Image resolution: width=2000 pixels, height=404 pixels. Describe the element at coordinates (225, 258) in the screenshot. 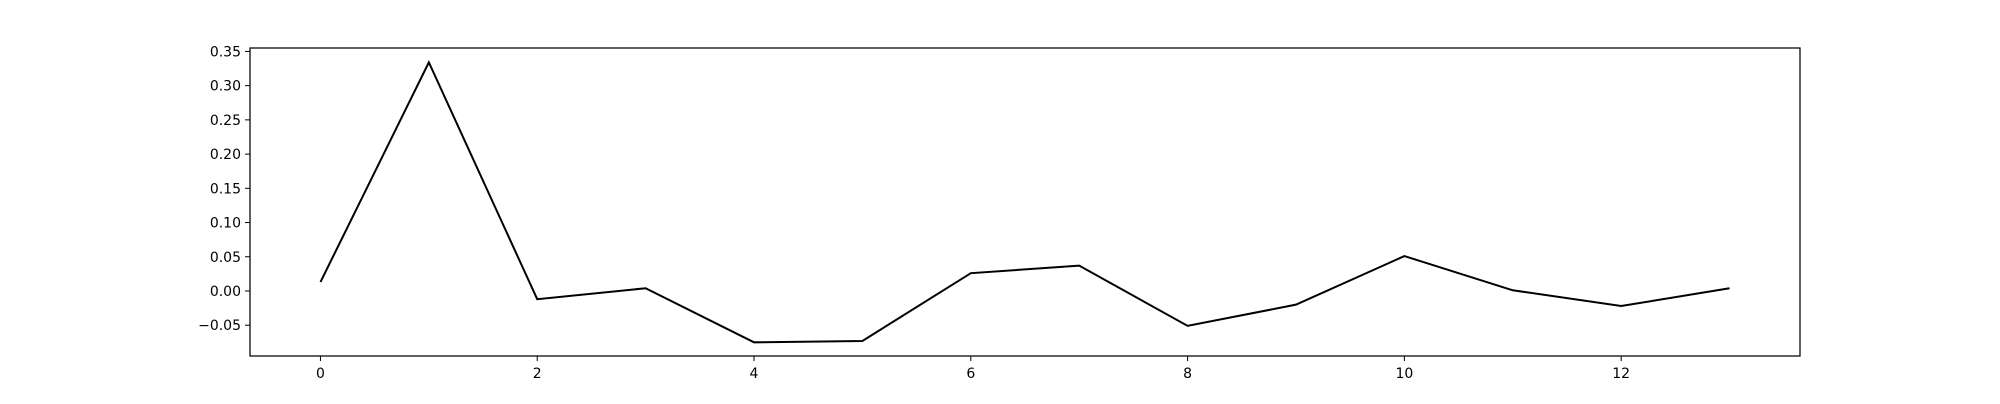

I see `y-tick-label: 0.05` at that location.